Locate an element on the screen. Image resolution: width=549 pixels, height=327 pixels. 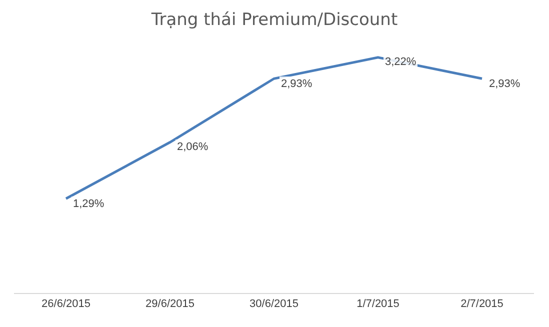
x-tick-label: 1/7/2015 is located at coordinates (378, 304).